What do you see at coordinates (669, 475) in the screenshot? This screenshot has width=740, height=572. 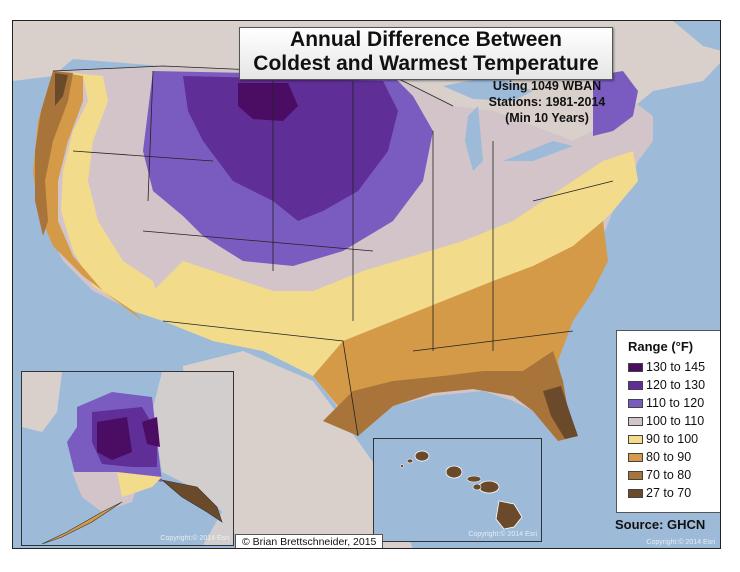 I see `legend-label: 70 to 80` at bounding box center [669, 475].